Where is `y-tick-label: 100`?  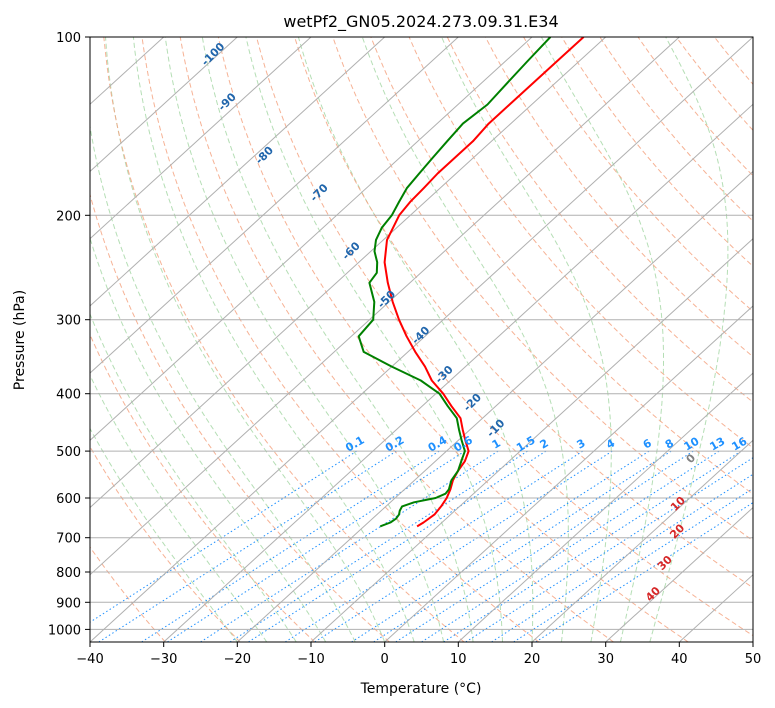 y-tick-label: 100 is located at coordinates (68, 38).